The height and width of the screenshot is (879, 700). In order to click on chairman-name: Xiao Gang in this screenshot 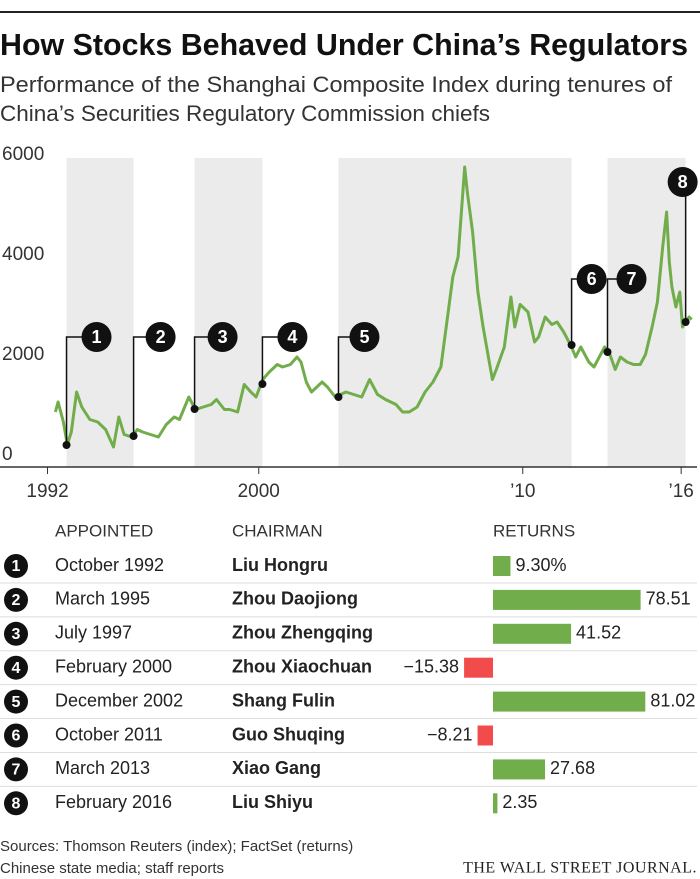, I will do `click(276, 768)`.